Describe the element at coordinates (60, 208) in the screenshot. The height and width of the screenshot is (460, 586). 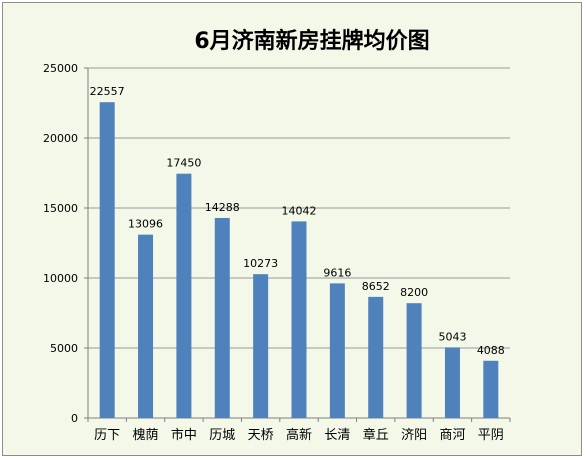
I see `y-tick-label: 15000` at that location.